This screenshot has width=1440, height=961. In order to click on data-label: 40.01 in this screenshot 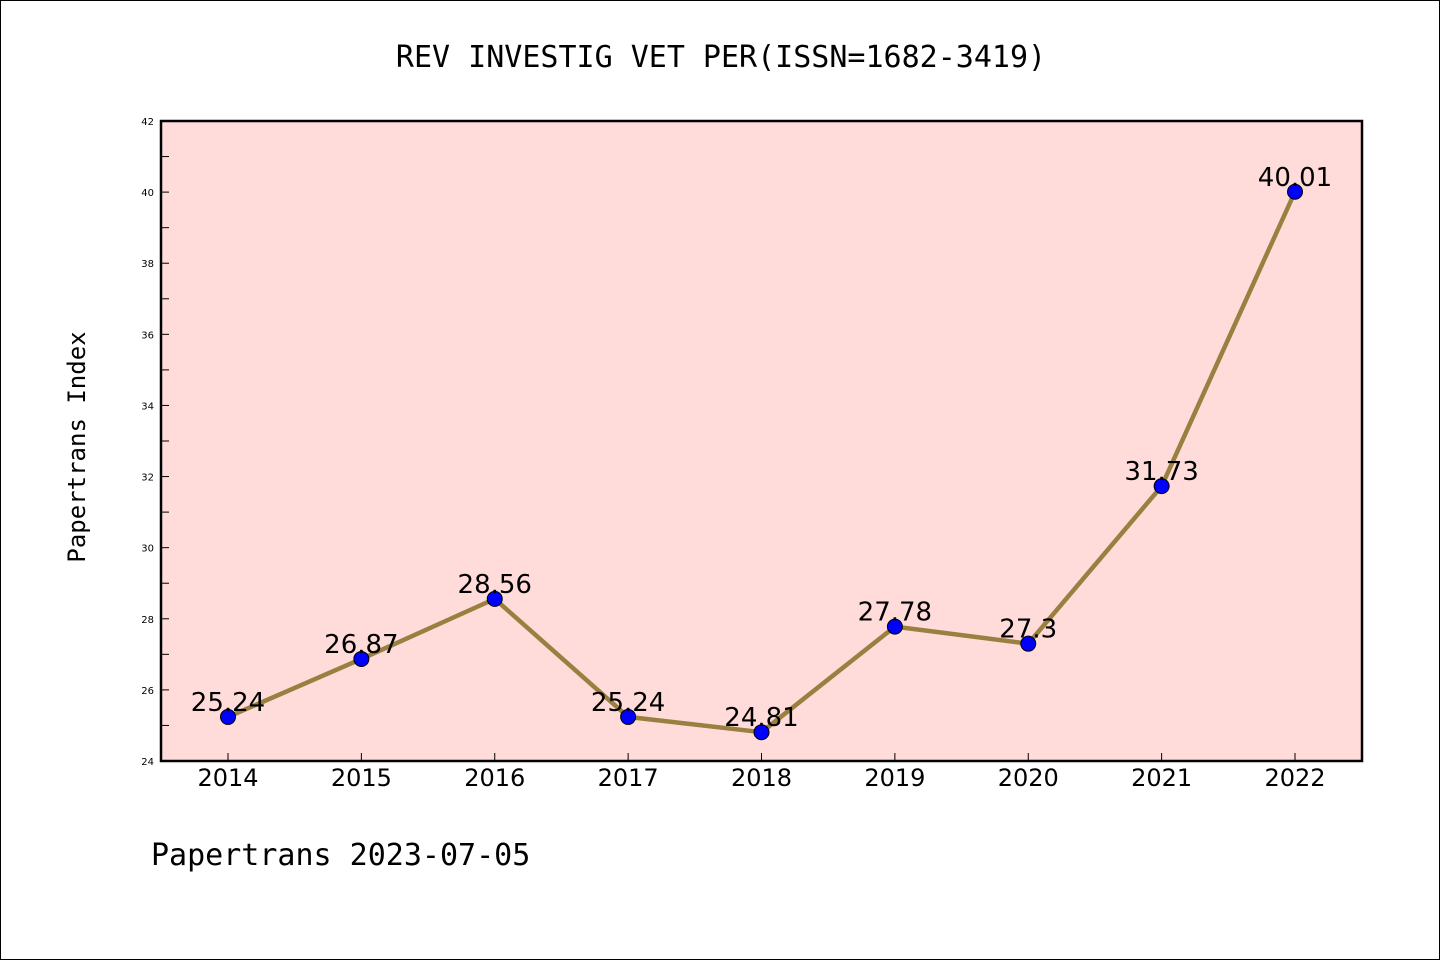, I will do `click(1295, 178)`.